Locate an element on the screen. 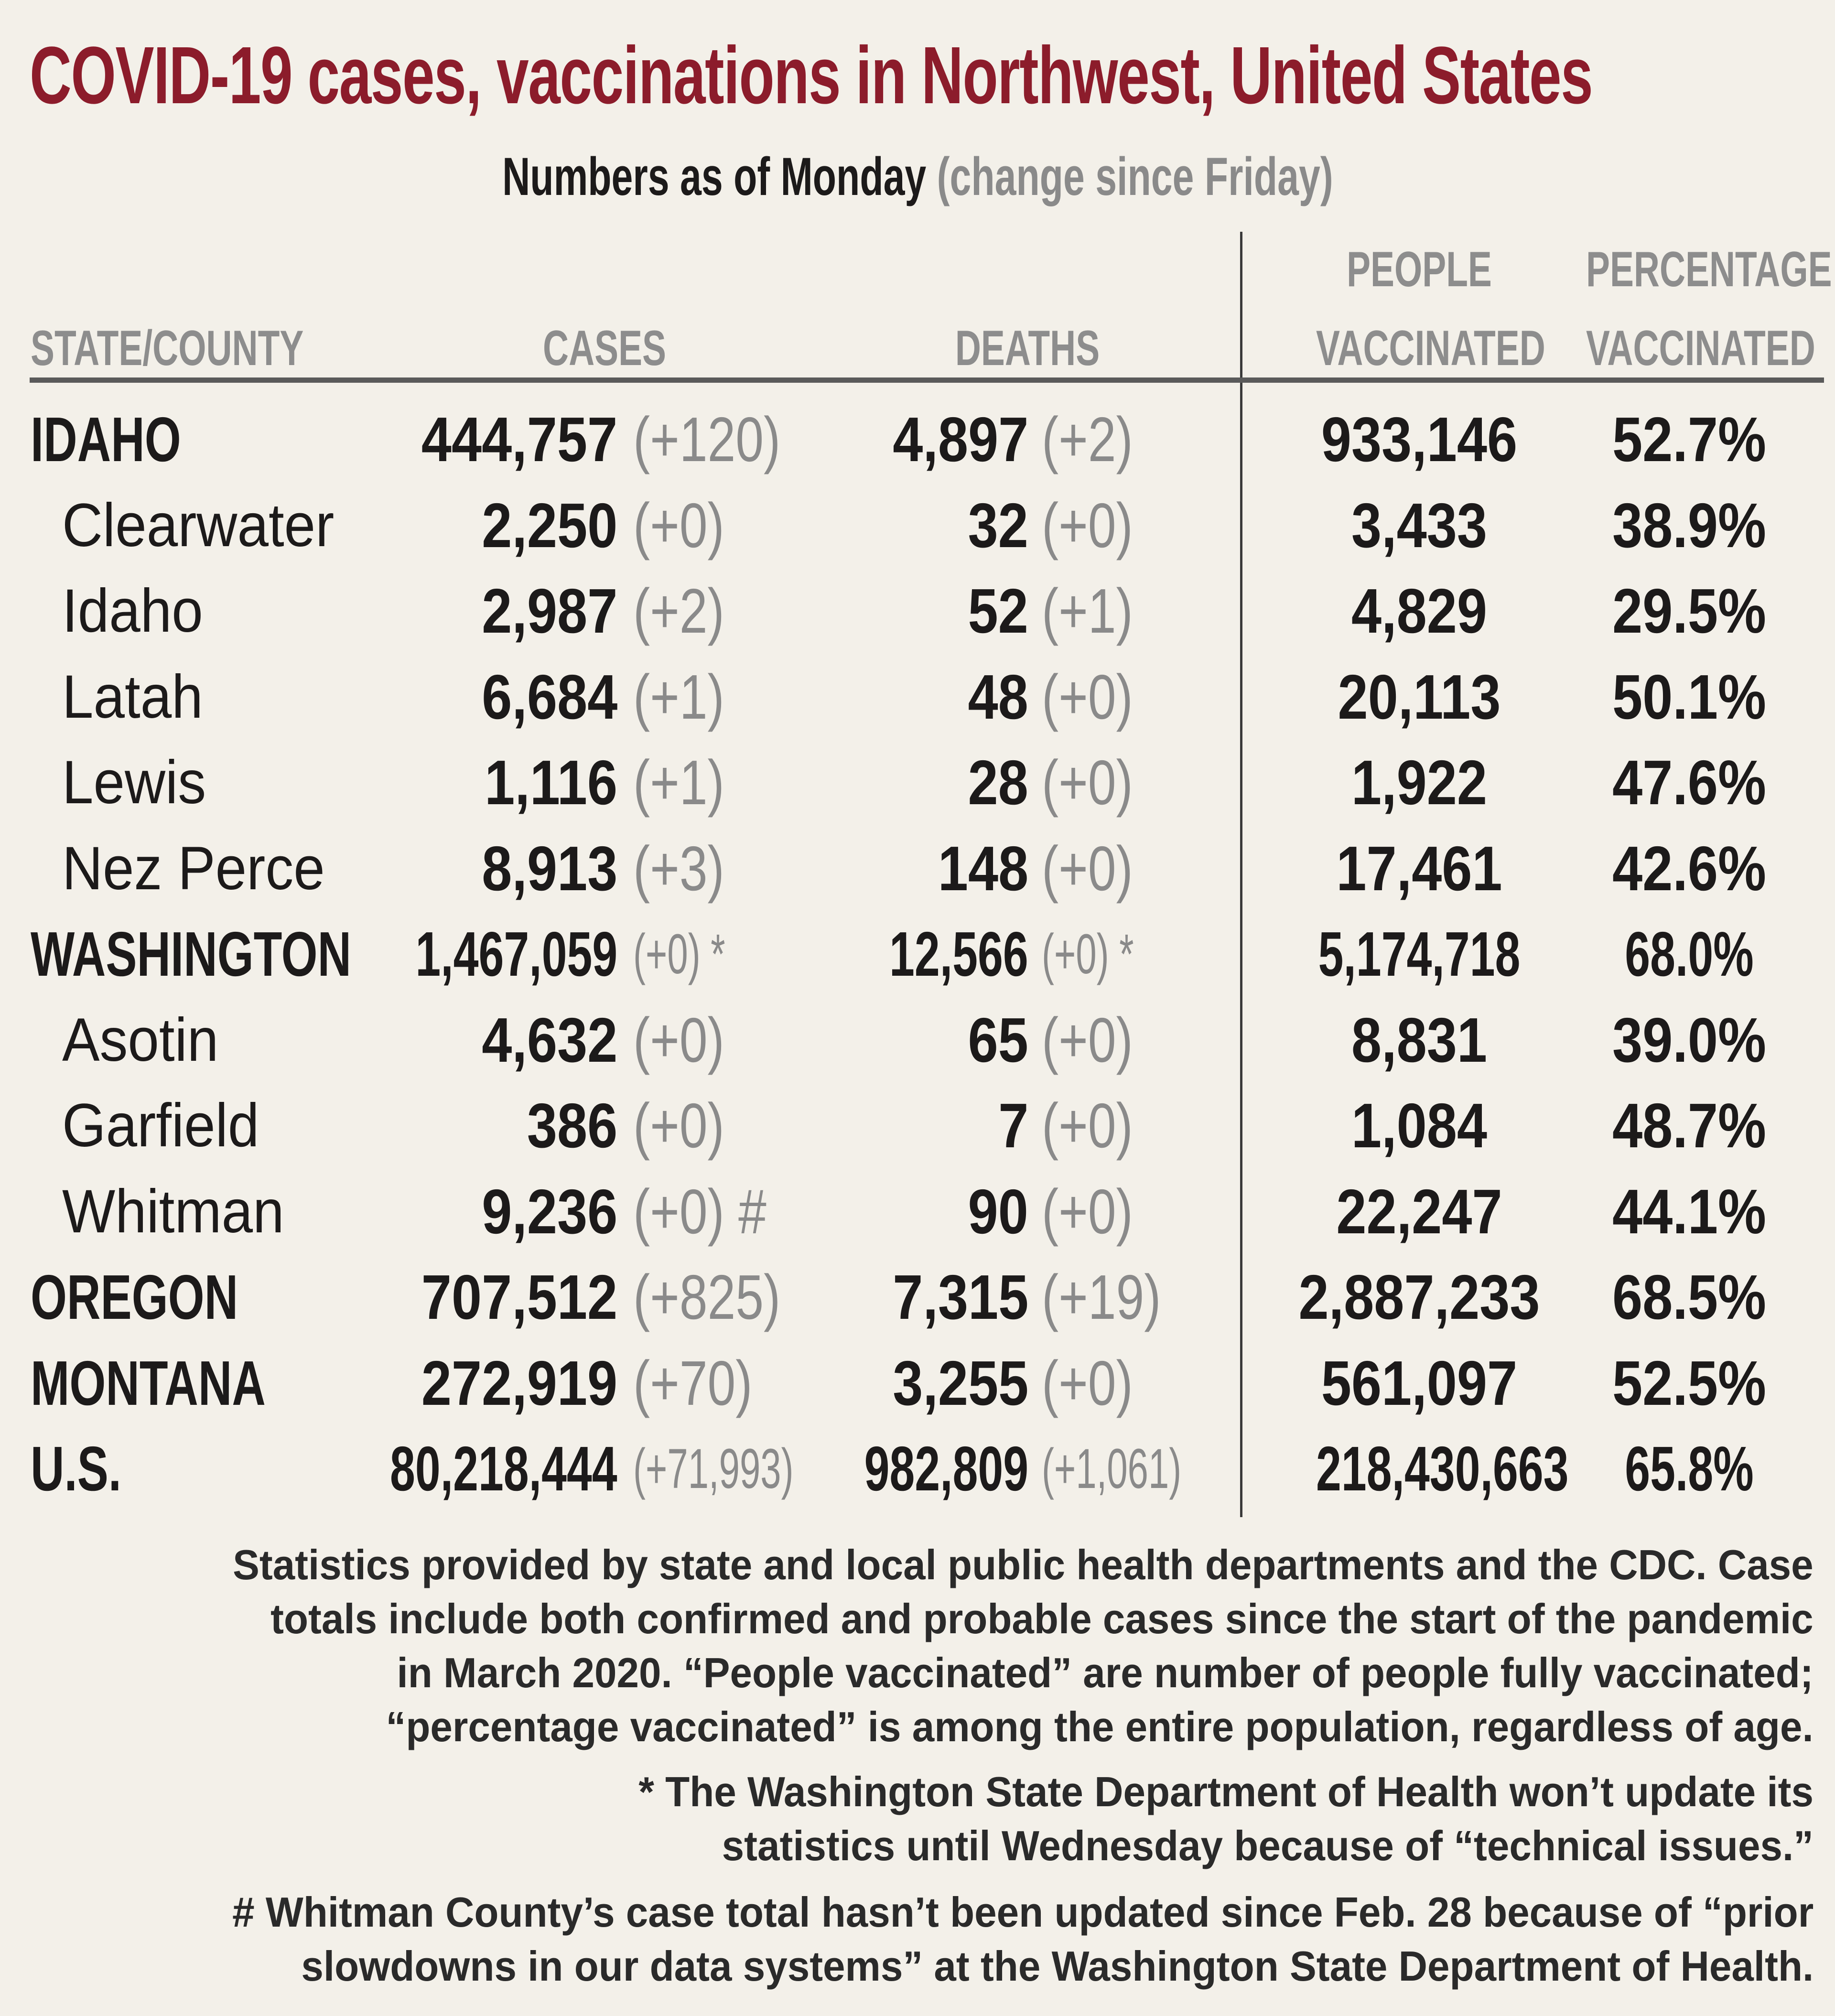 The height and width of the screenshot is (2016, 1835). row-name: Latah is located at coordinates (132, 696).